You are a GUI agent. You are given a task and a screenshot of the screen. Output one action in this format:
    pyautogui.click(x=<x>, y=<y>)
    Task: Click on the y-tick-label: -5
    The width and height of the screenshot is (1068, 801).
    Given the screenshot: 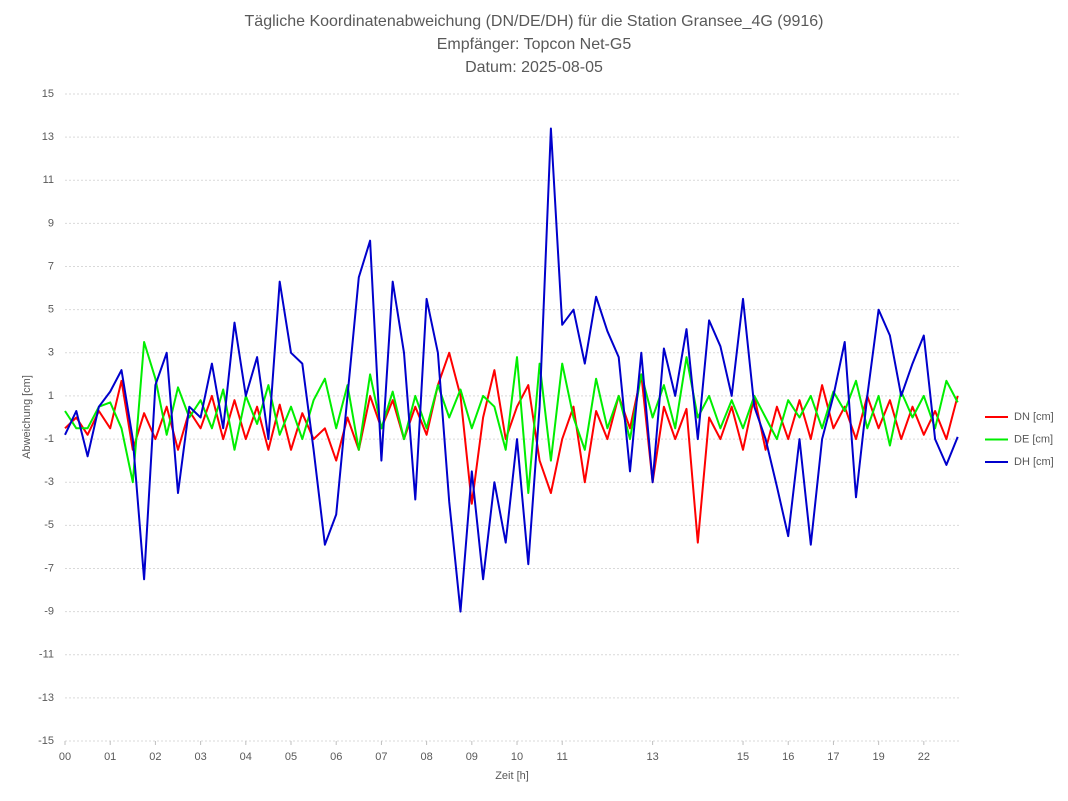 What is the action you would take?
    pyautogui.click(x=49, y=525)
    